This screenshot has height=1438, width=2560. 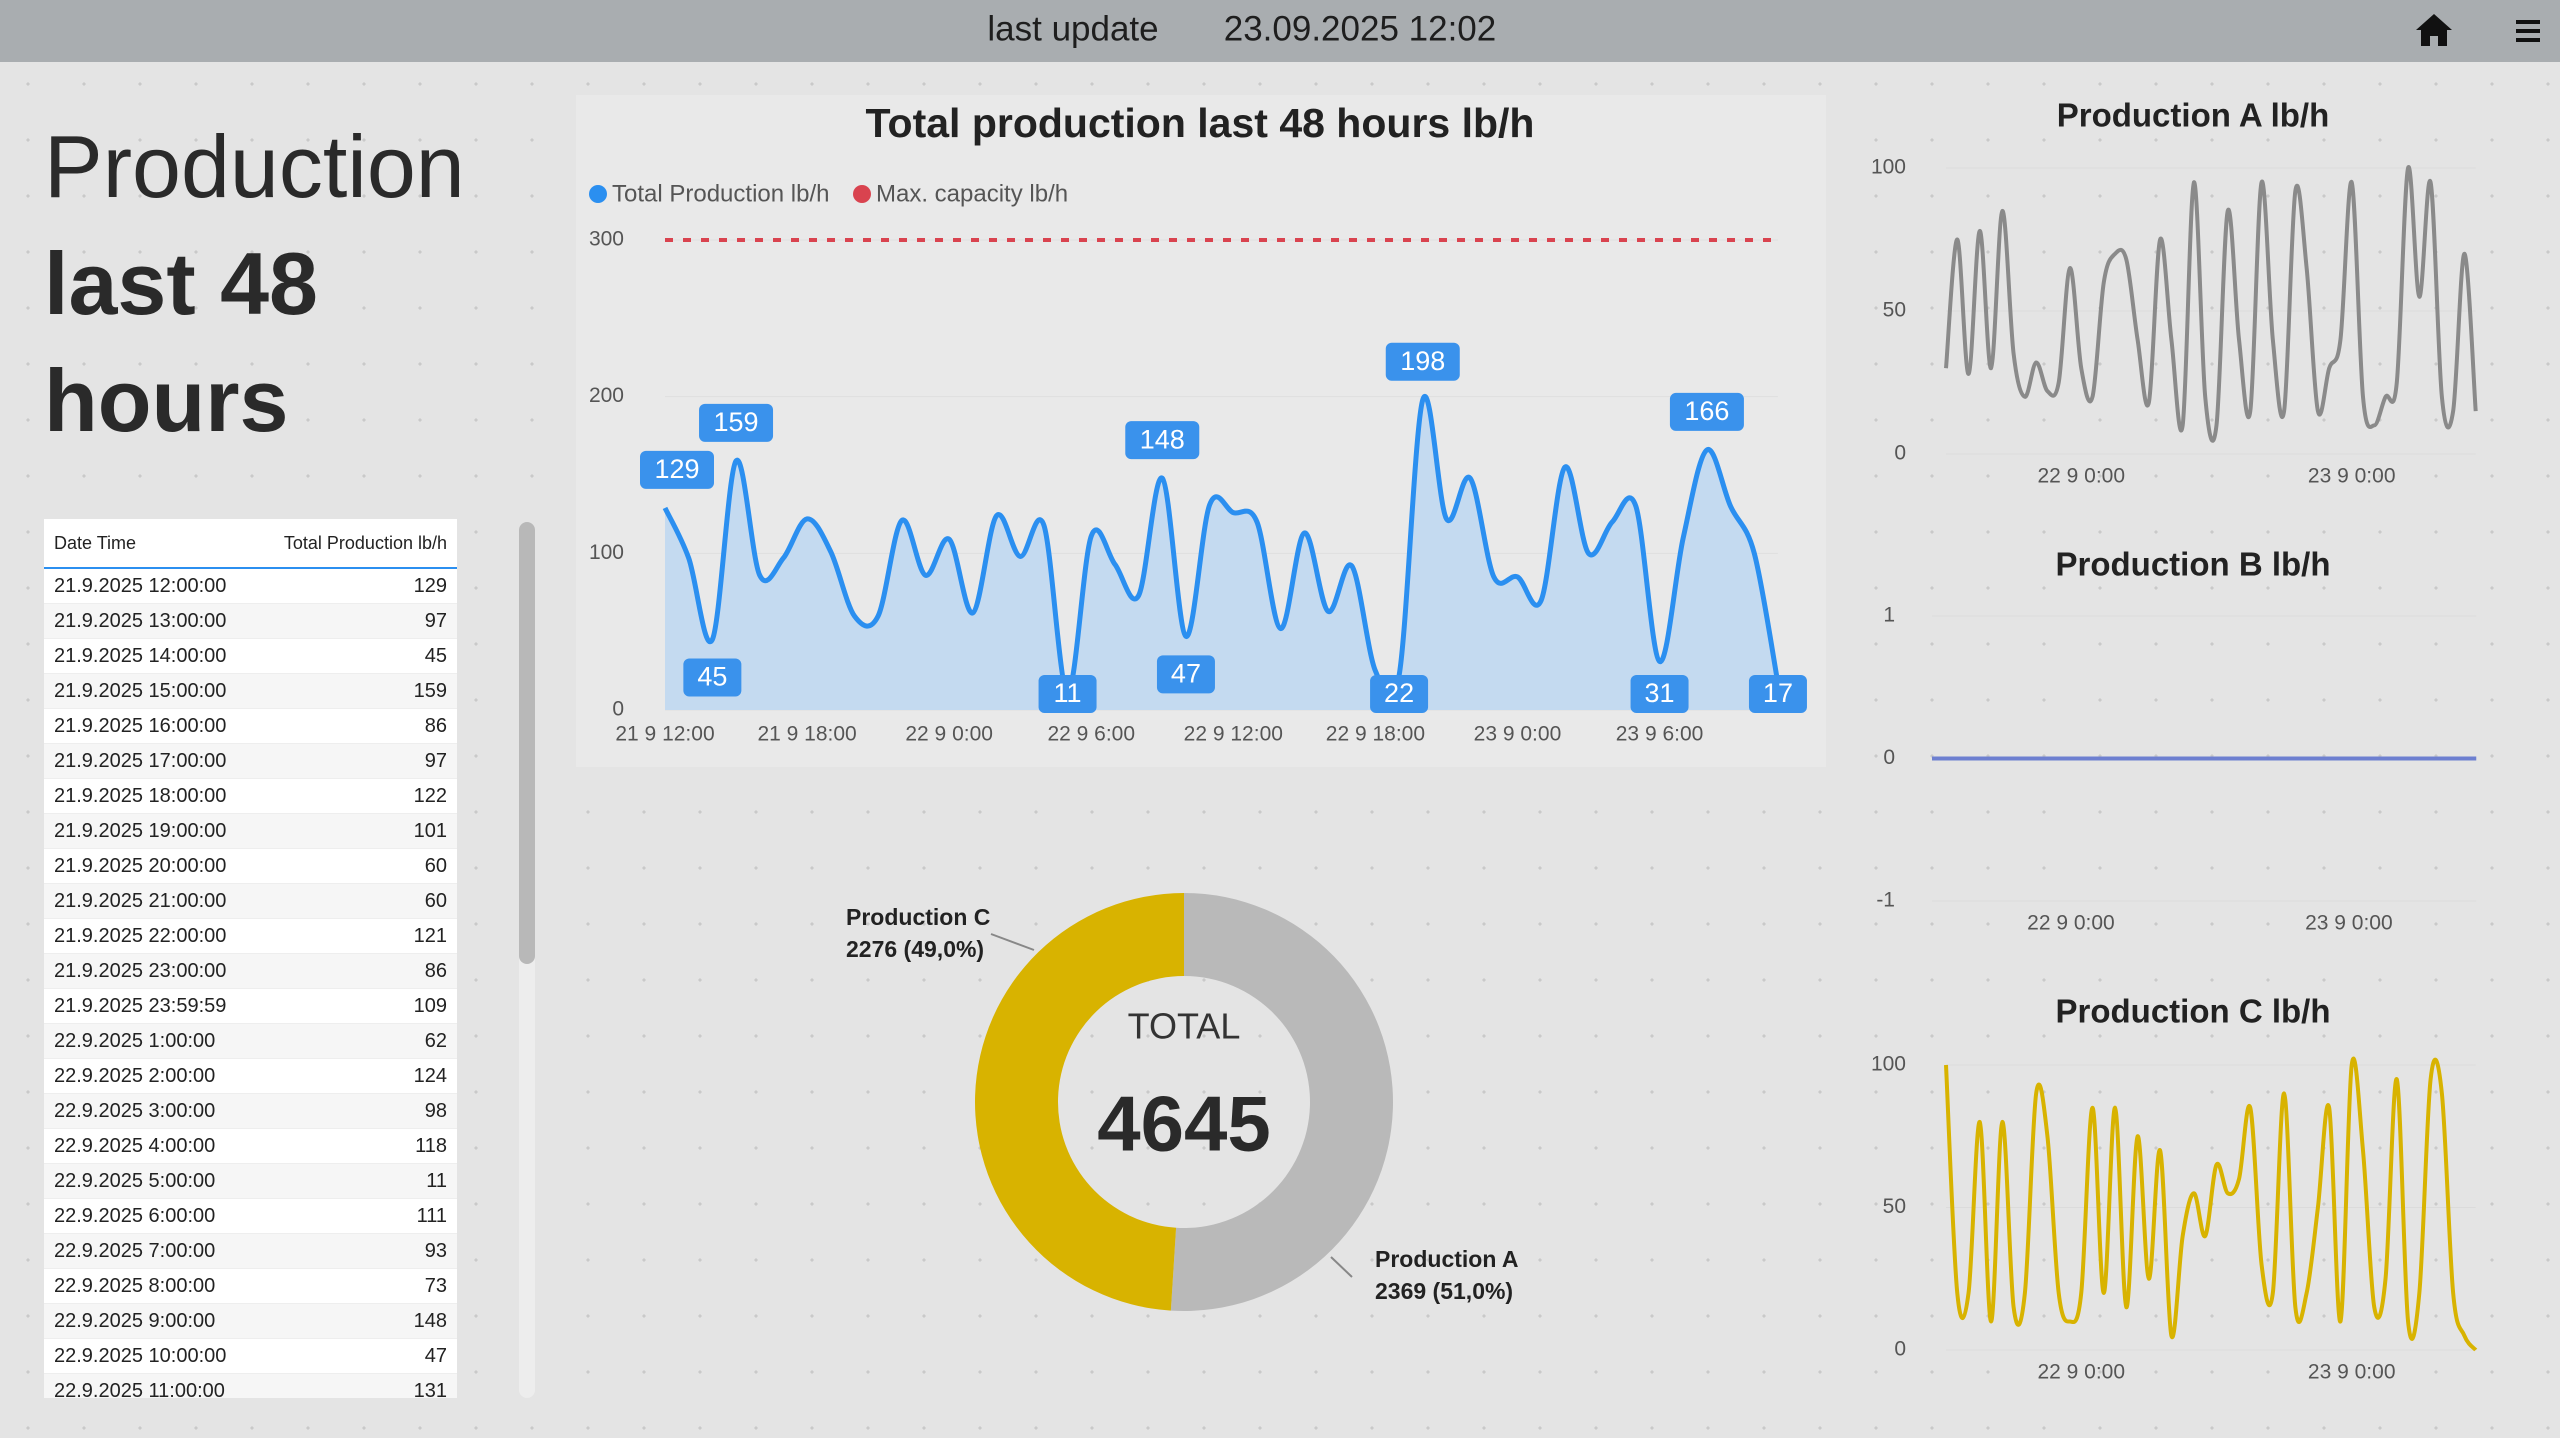 I want to click on menu-icon, so click(x=2528, y=31).